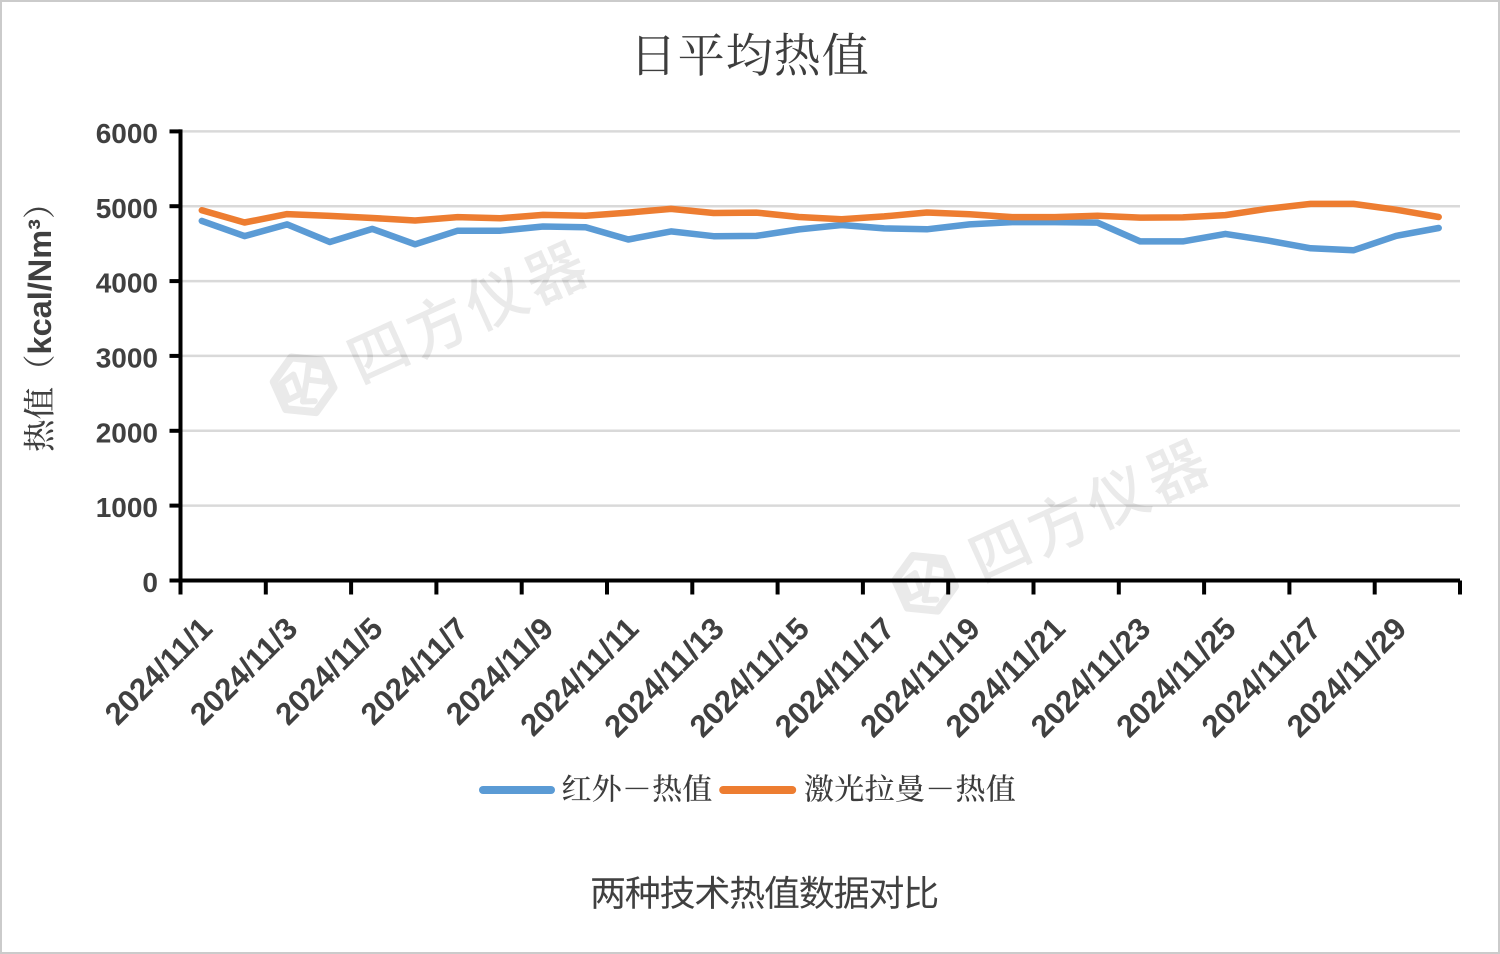 The height and width of the screenshot is (954, 1500). I want to click on svg-text: 3000, so click(127, 358).